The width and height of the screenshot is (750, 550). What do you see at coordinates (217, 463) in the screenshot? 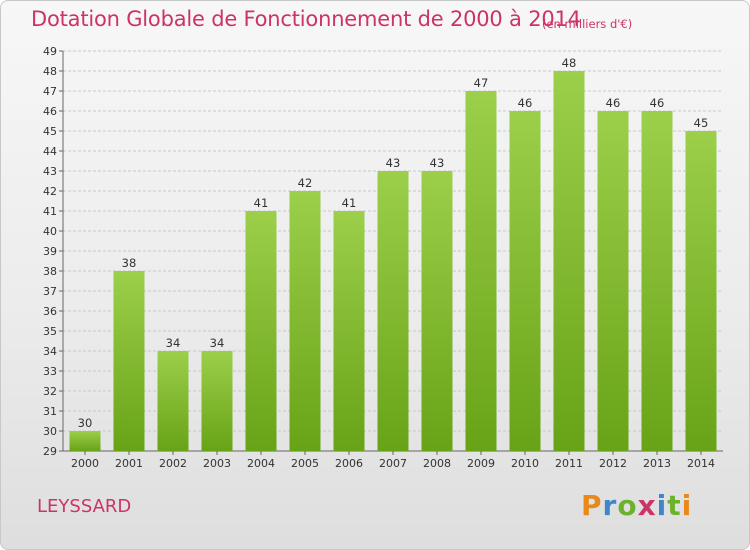
I see `x-tick-label: 2003` at bounding box center [217, 463].